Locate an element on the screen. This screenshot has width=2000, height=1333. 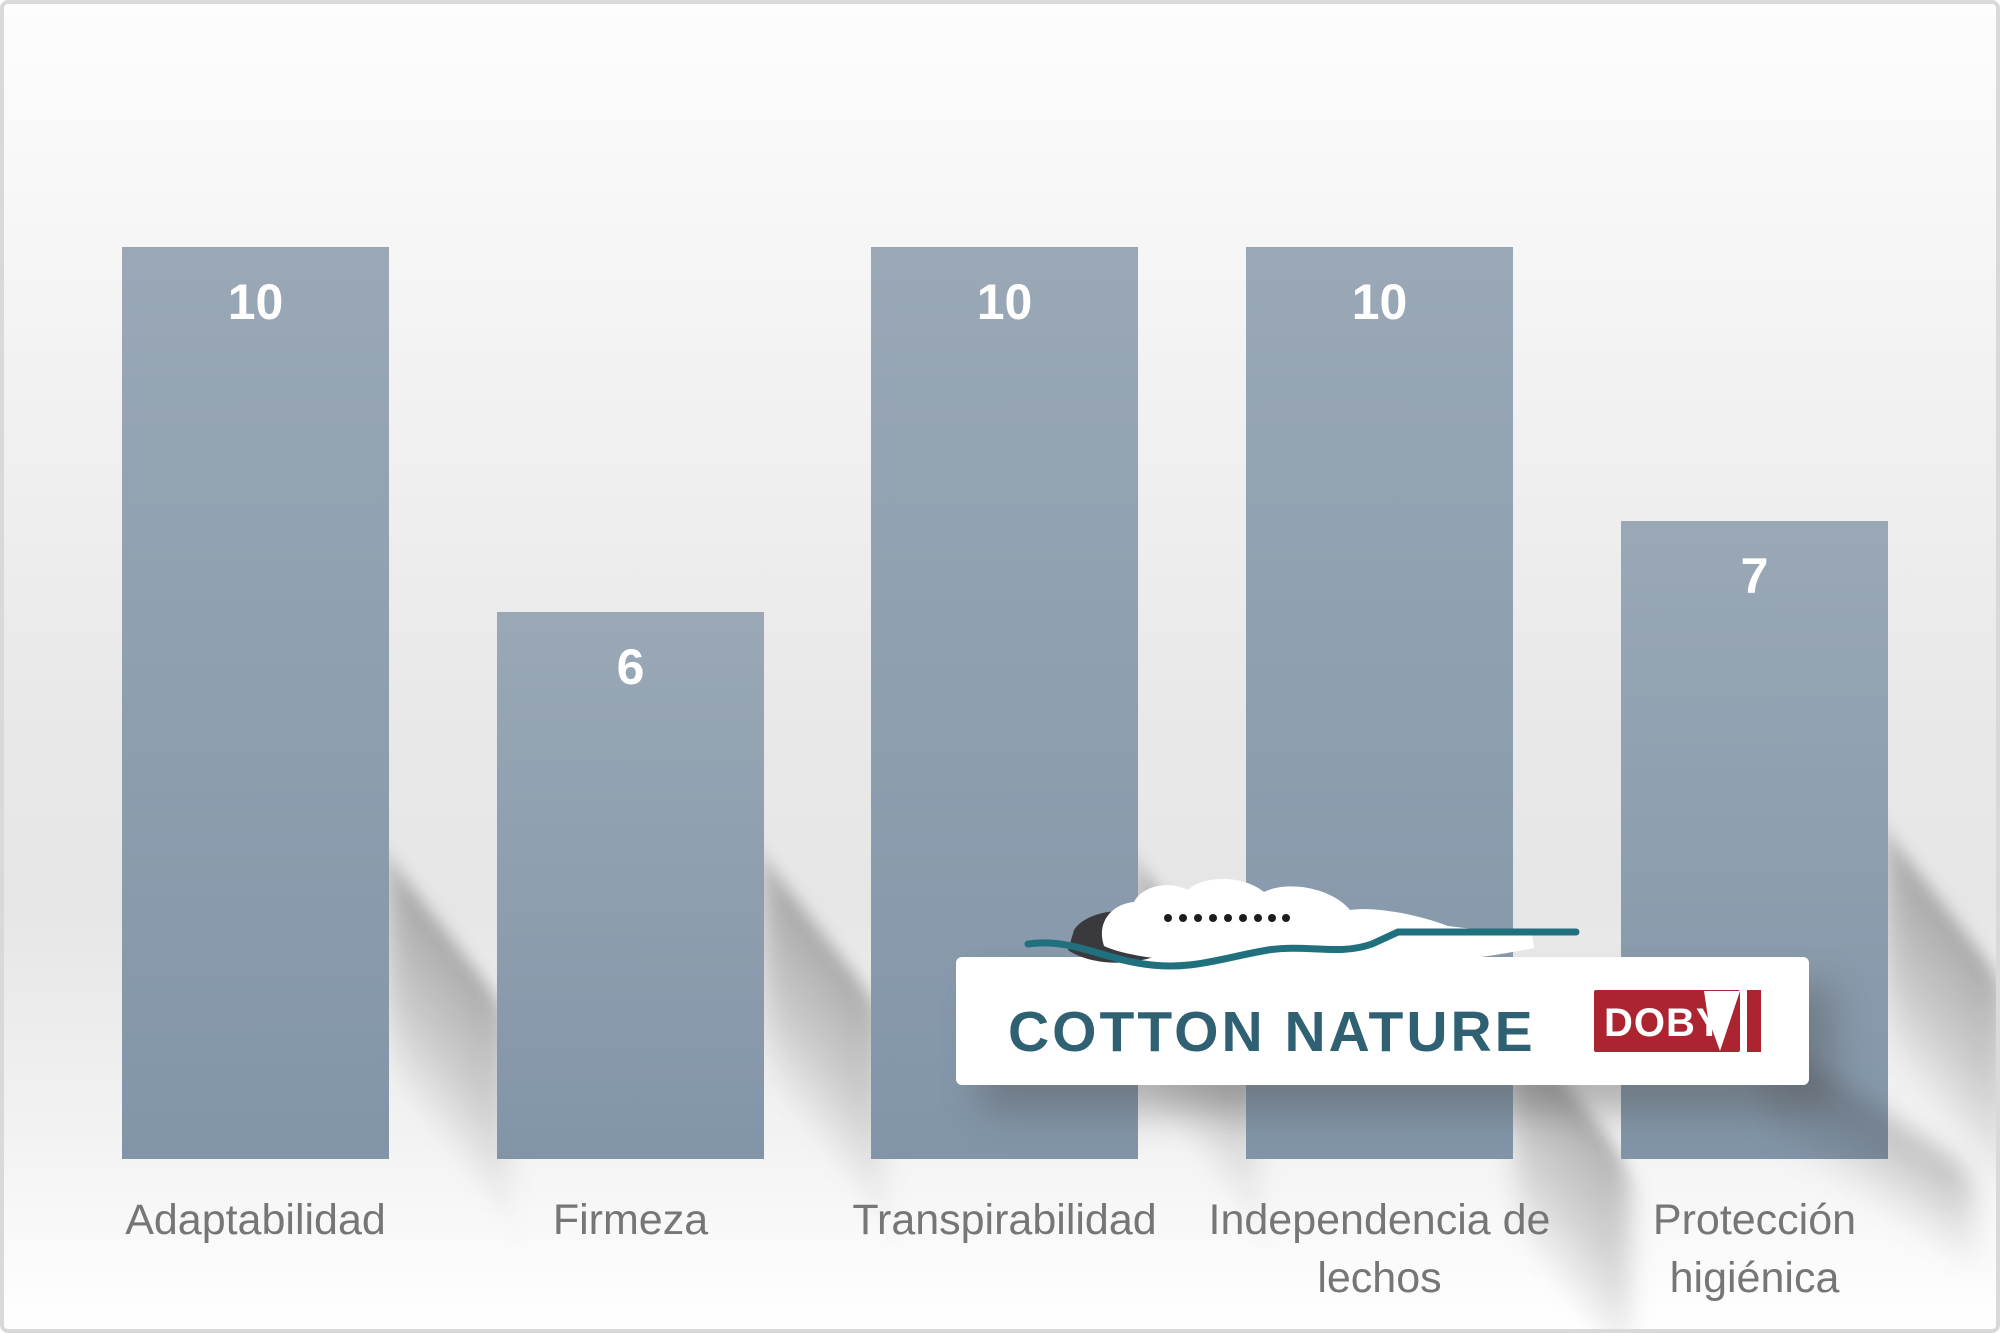
doby-logo: DOBY is located at coordinates (1677, 1021).